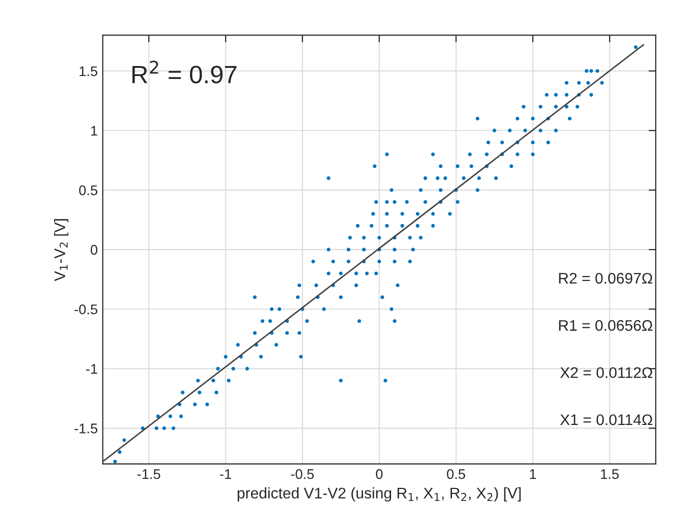 Image resolution: width=676 pixels, height=526 pixels. Describe the element at coordinates (88, 190) in the screenshot. I see `y-tick-label: 0.5` at that location.